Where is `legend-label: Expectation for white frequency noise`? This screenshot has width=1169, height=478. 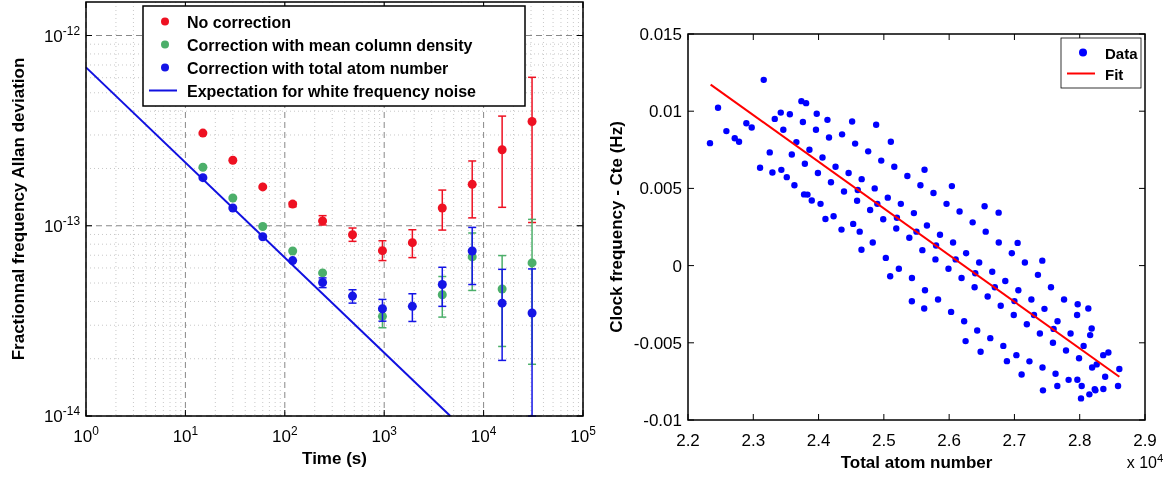 legend-label: Expectation for white frequency noise is located at coordinates (332, 91).